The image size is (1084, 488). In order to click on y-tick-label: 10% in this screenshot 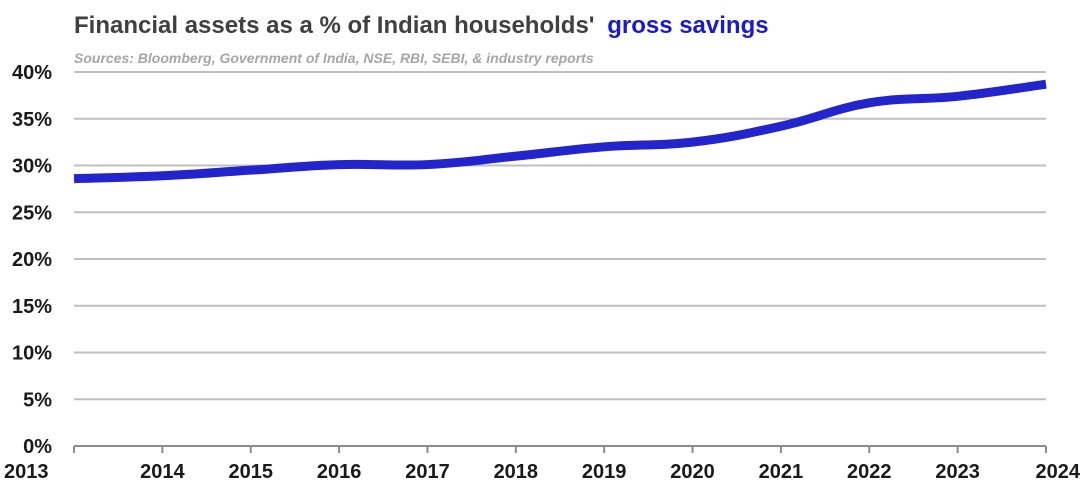, I will do `click(32, 354)`.